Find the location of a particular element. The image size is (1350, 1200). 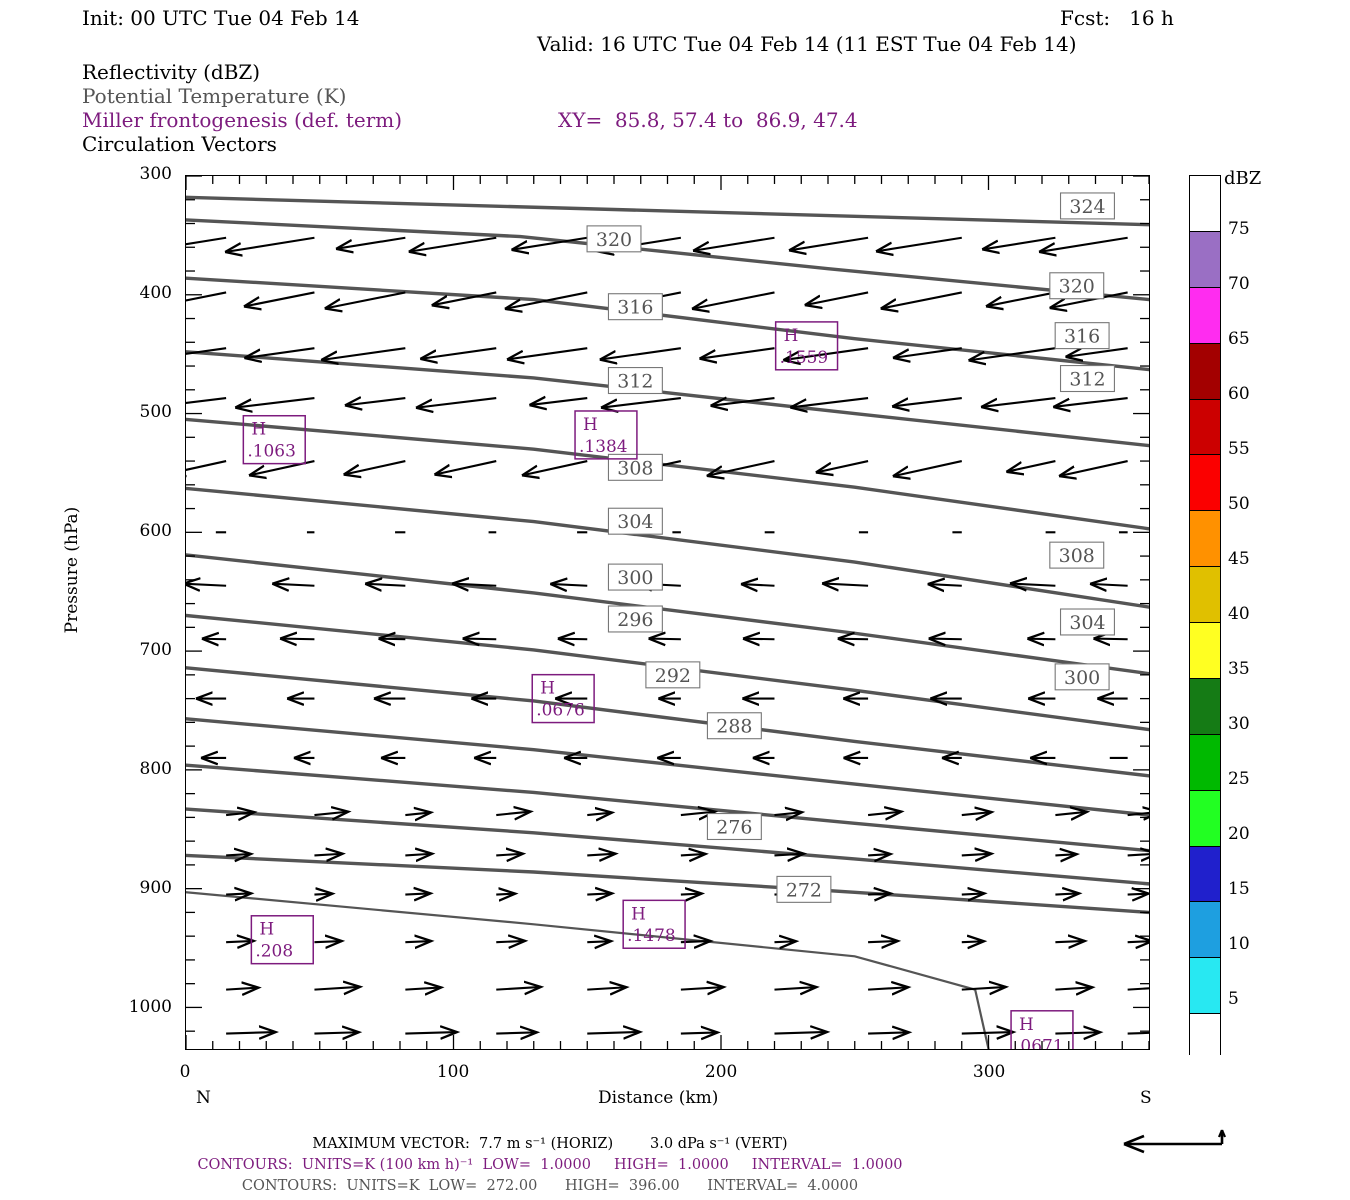

field-vectors-label: Circulation Vectors is located at coordinates (179, 144).